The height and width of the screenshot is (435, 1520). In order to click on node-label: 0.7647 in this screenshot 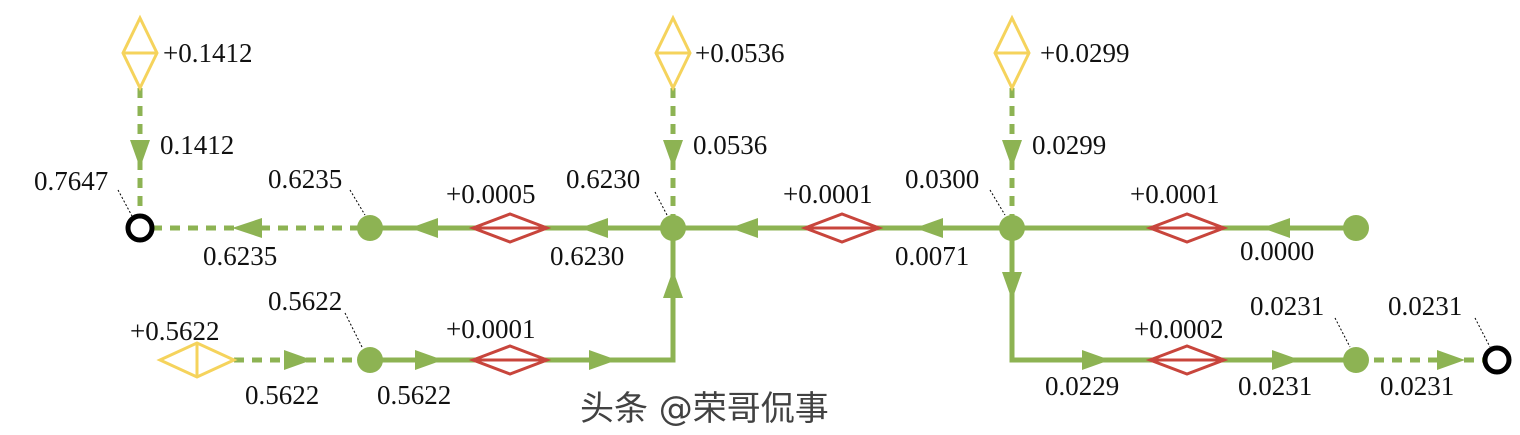, I will do `click(71, 181)`.